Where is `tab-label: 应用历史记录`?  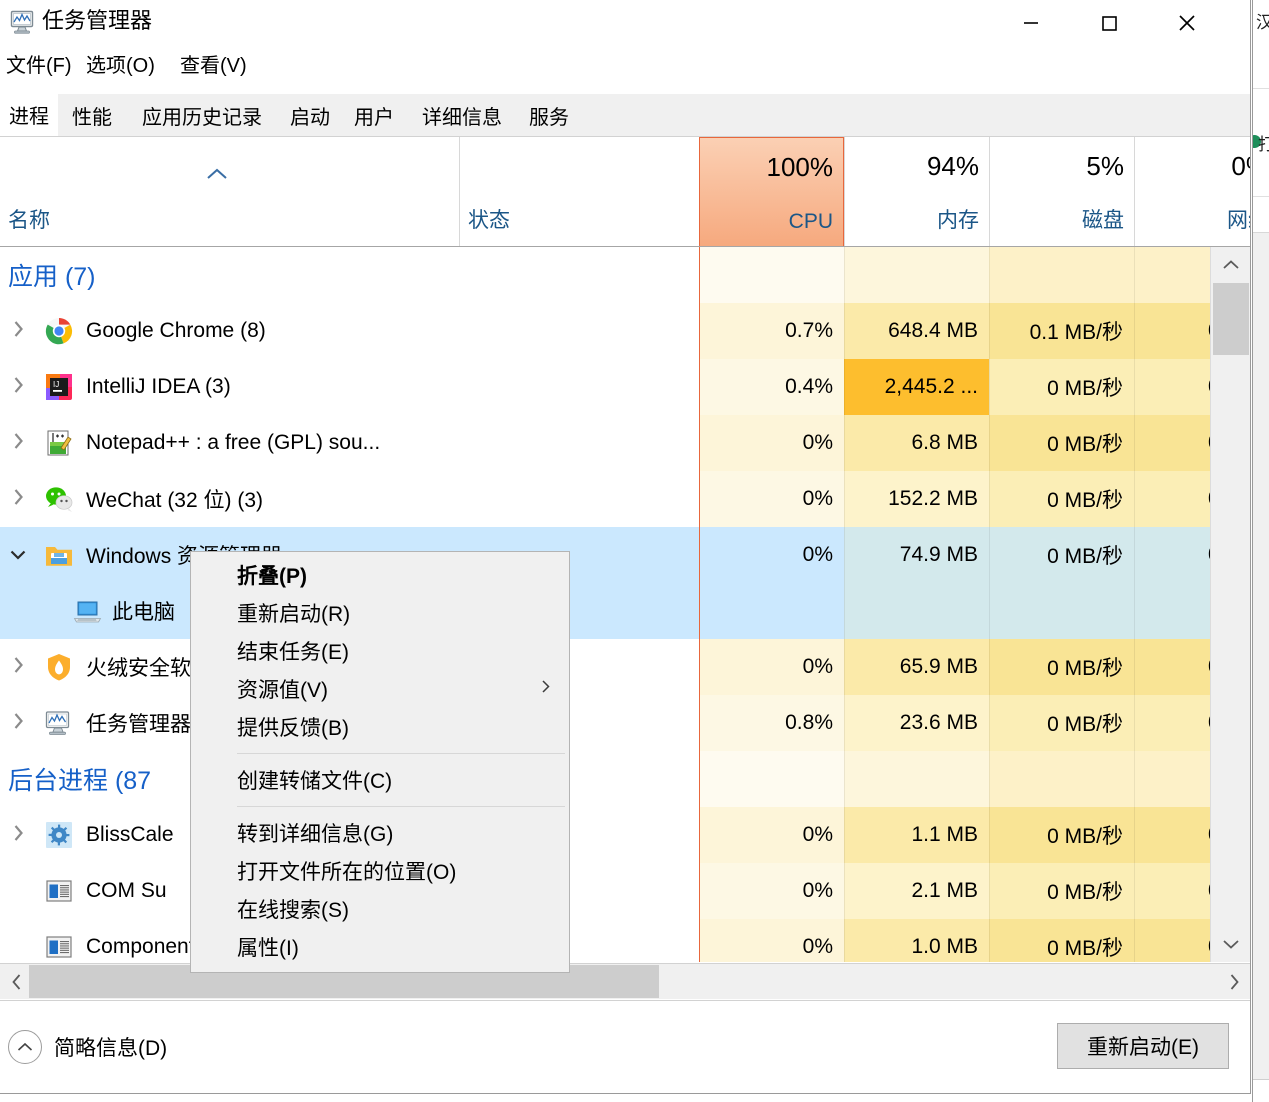 tab-label: 应用历史记录 is located at coordinates (202, 117).